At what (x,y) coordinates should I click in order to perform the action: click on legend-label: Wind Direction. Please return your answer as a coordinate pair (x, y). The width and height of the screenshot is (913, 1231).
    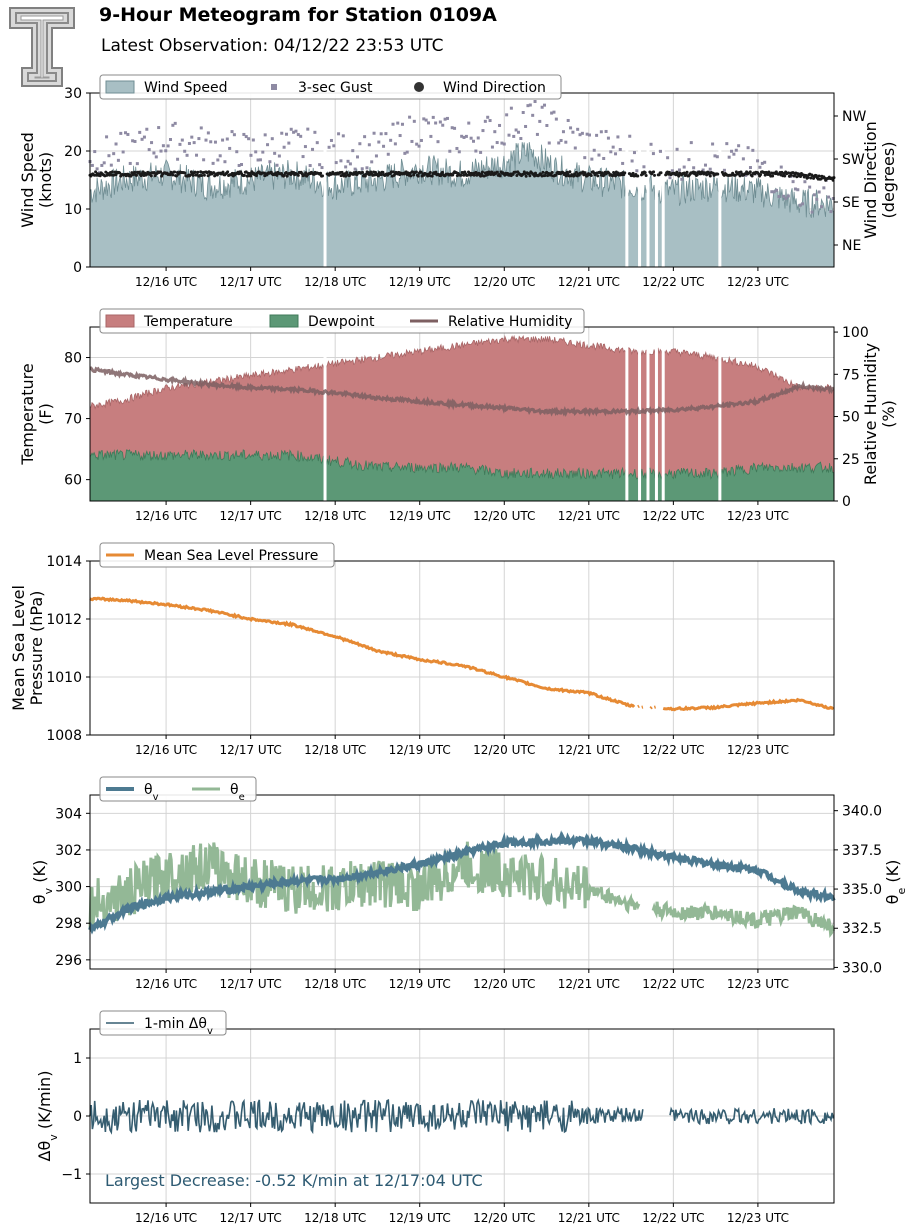
    Looking at the image, I should click on (494, 88).